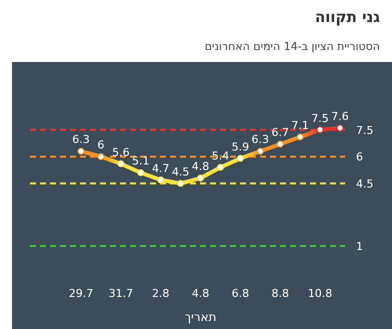 The image size is (392, 329). I want to click on data-label: 7.6, so click(340, 116).